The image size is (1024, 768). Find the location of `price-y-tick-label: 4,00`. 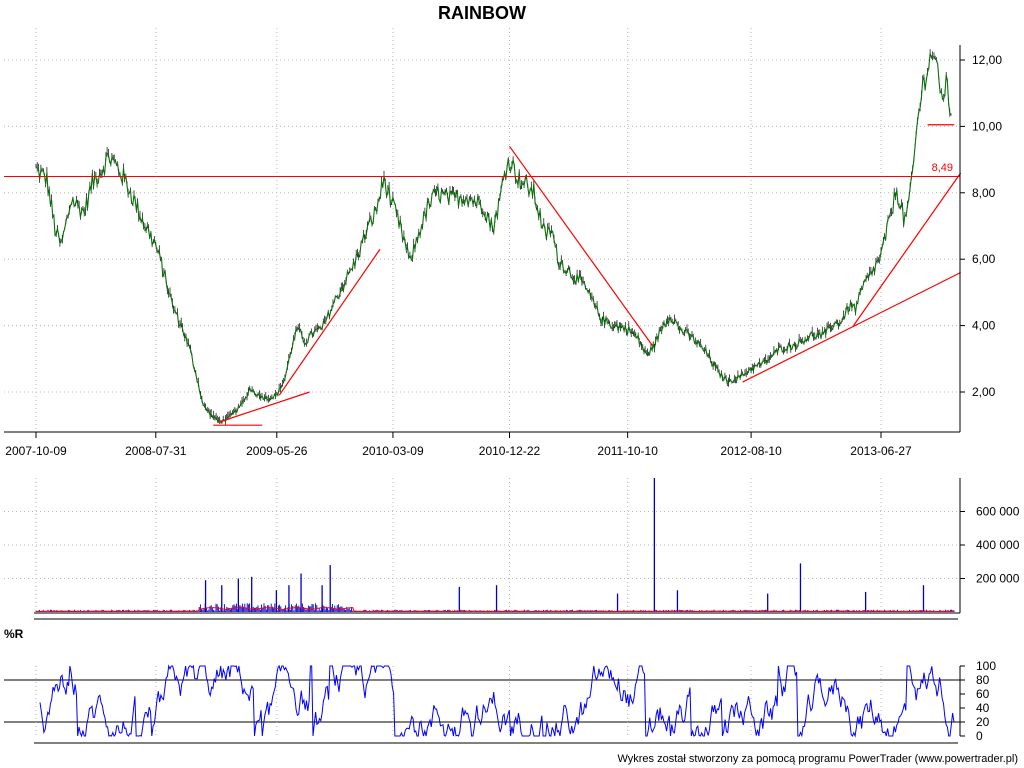

price-y-tick-label: 4,00 is located at coordinates (984, 326).